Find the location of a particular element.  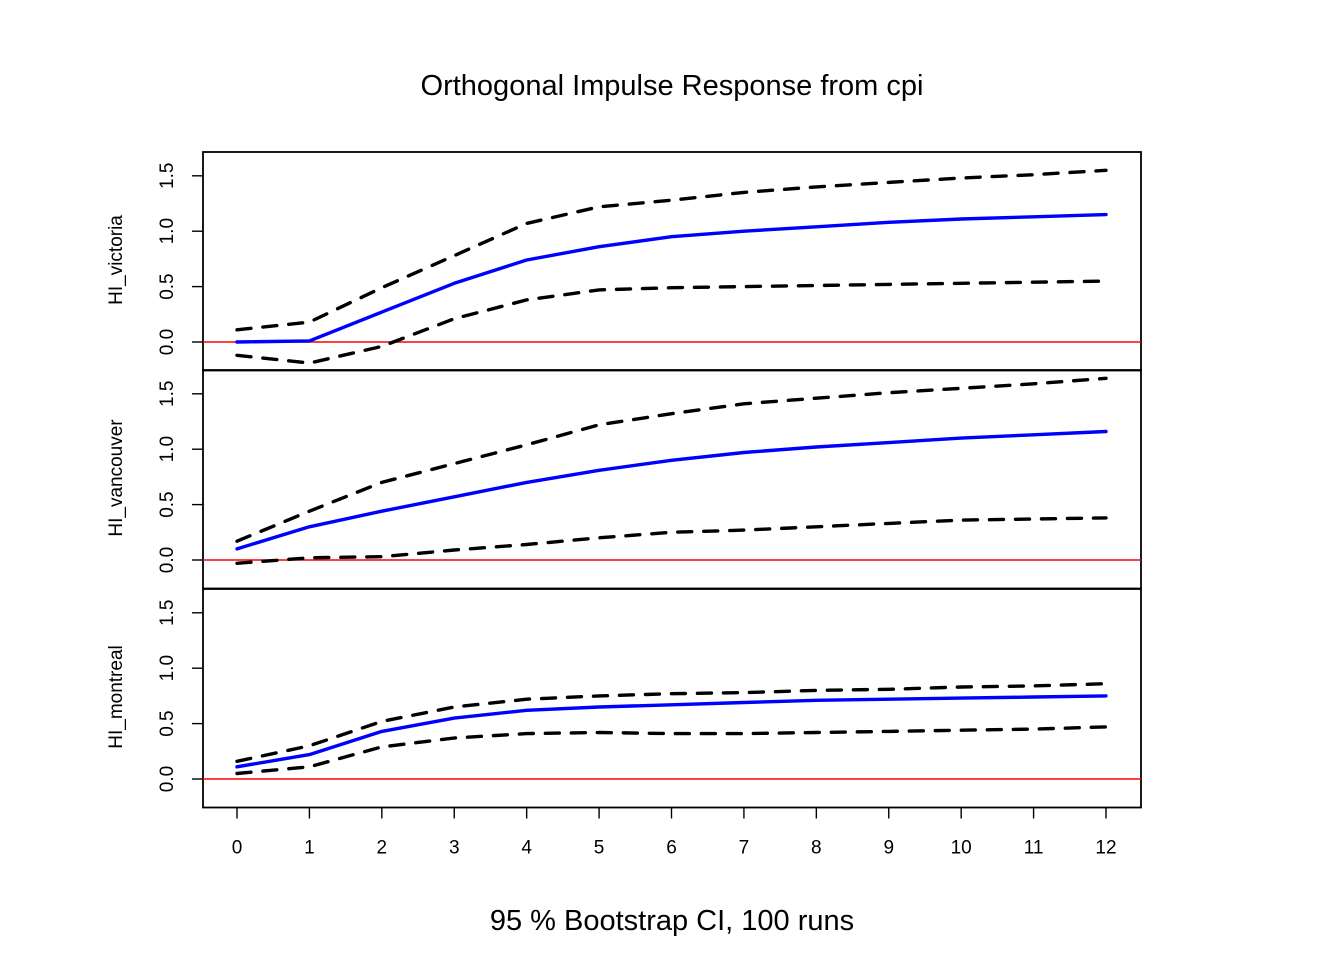

y-axis-label: HI_montreal is located at coordinates (116, 697).